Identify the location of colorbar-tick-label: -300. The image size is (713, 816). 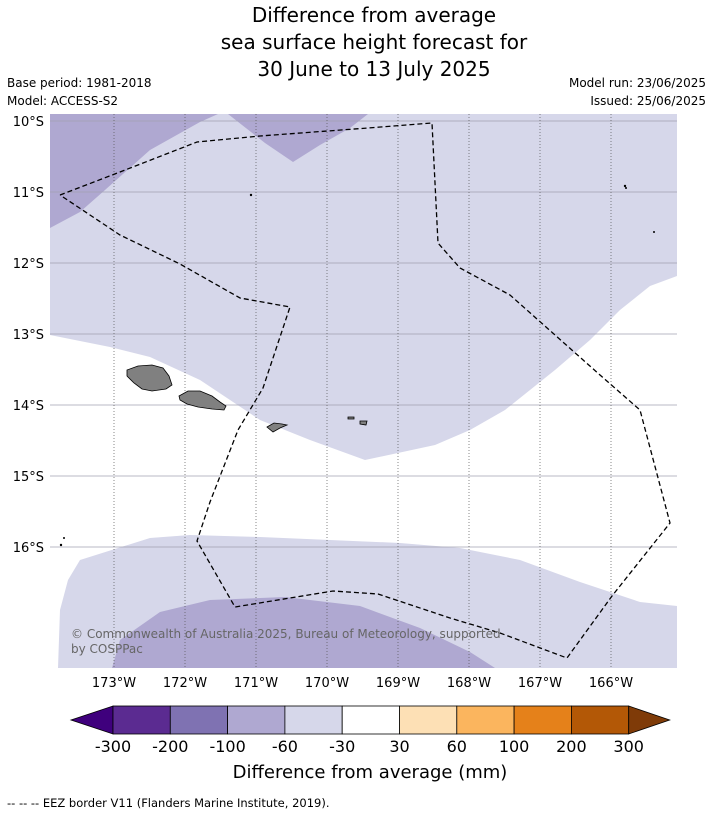
(113, 746).